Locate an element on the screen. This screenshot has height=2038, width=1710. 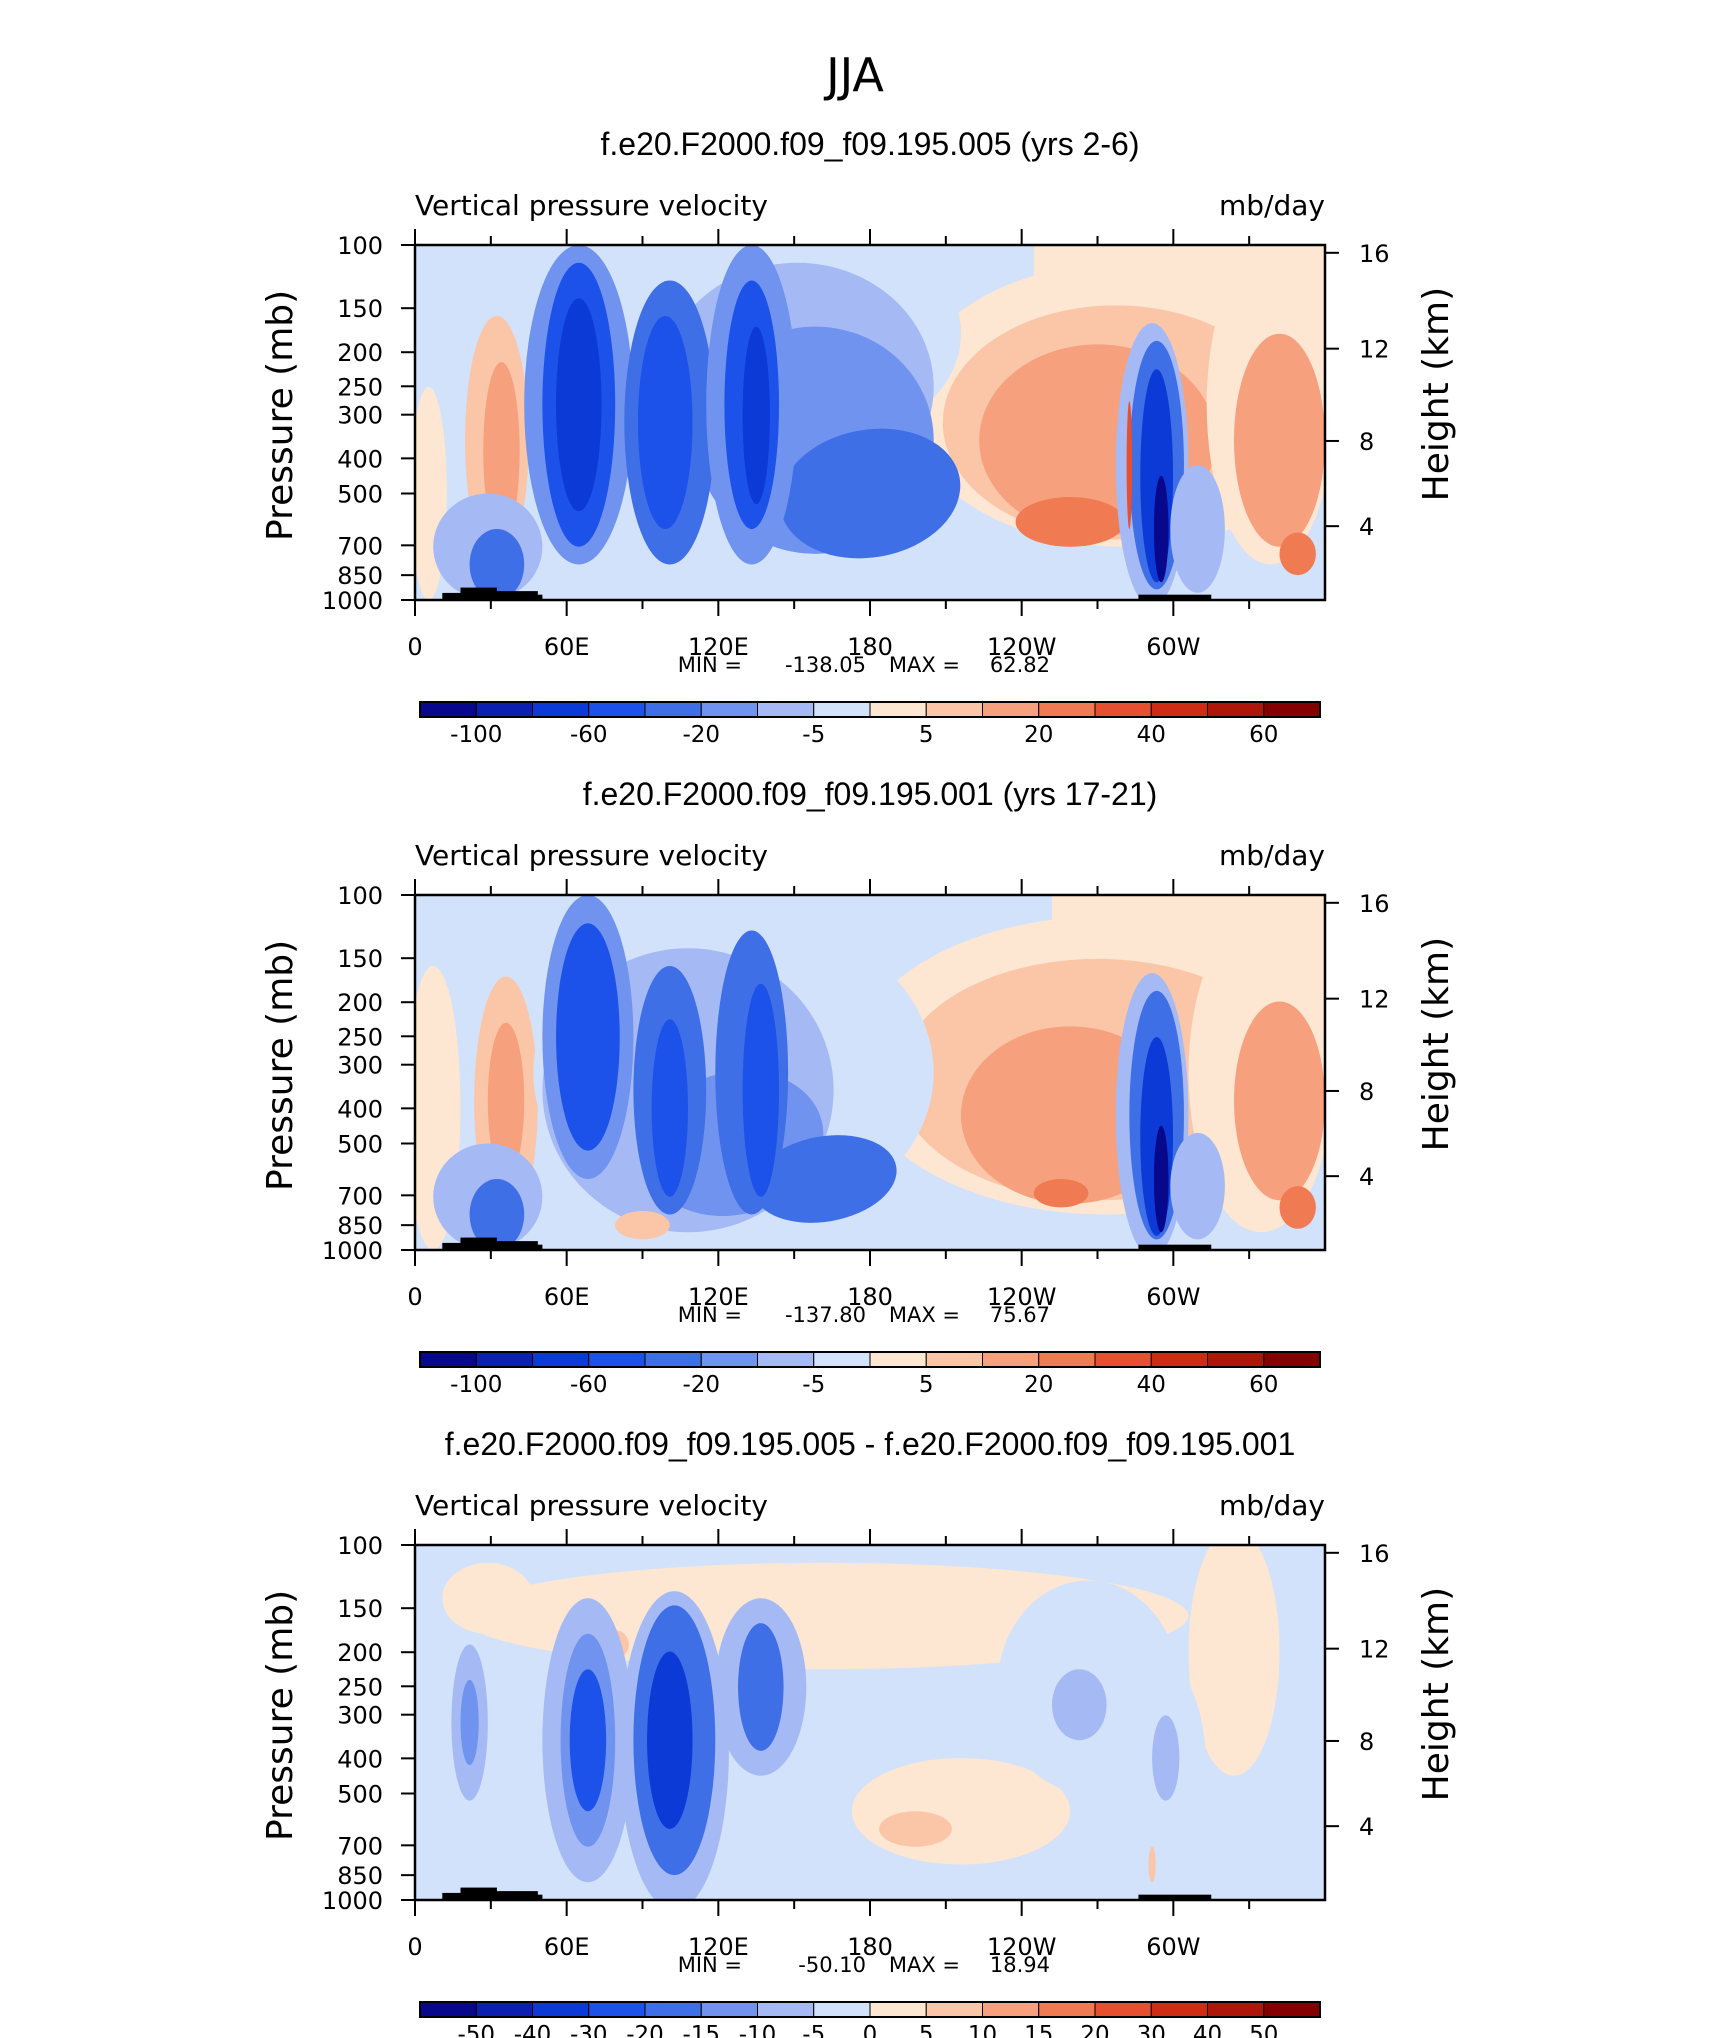
lon-tick-label: 180 is located at coordinates (870, 1297).